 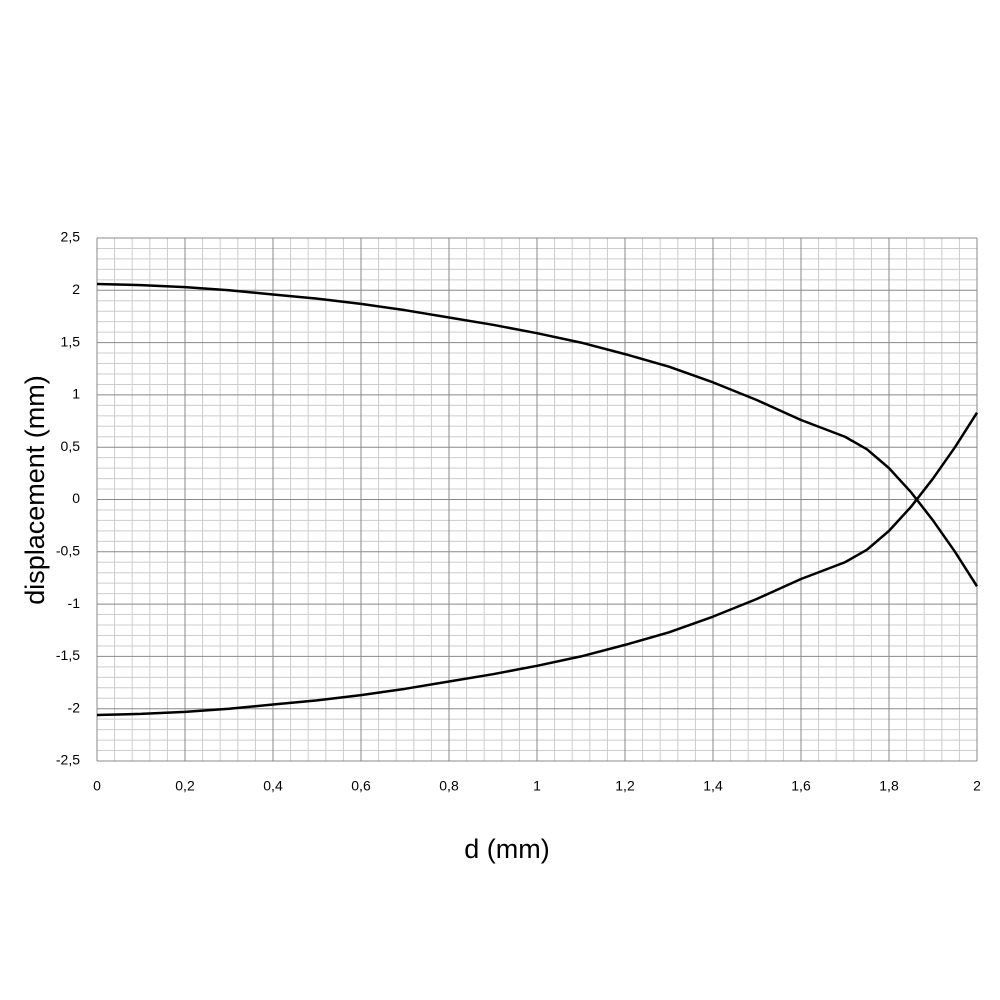 I want to click on x-tick-label: 1, so click(x=537, y=786).